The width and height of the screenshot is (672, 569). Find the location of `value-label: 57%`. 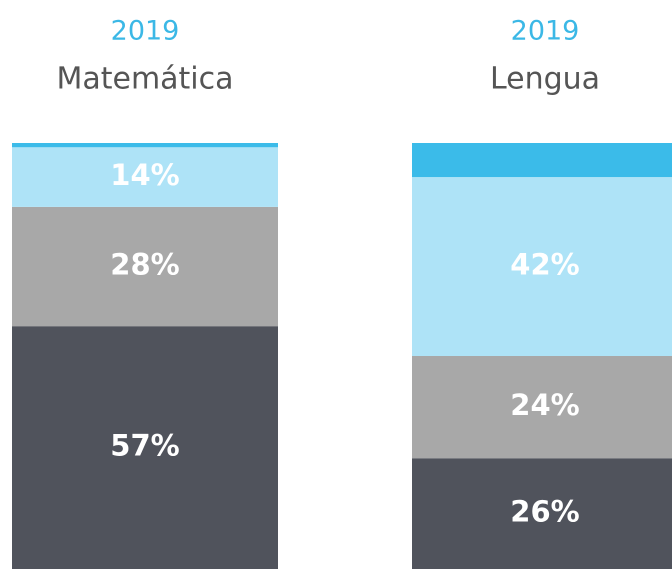

value-label: 57% is located at coordinates (144, 446).